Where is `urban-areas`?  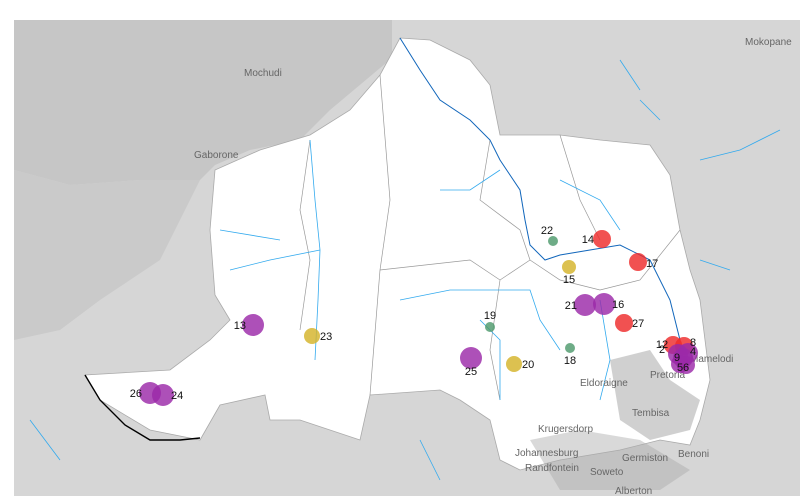 urban-areas is located at coordinates (615, 420).